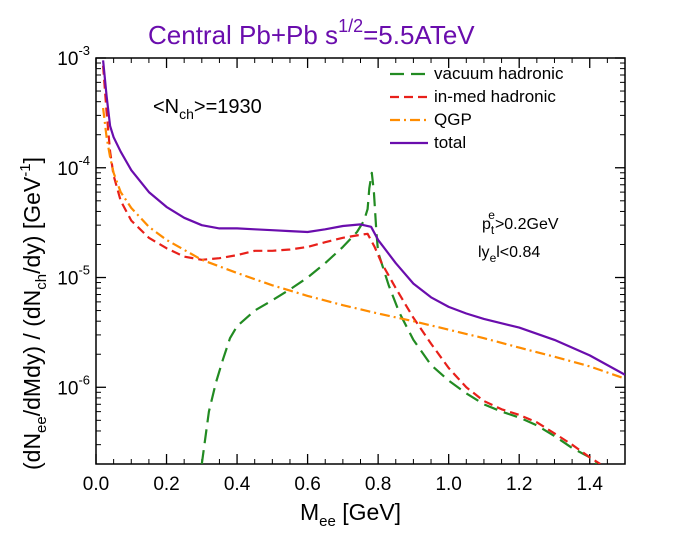 The width and height of the screenshot is (676, 553). I want to click on y-axis-label-a: (dN, so click(32, 451).